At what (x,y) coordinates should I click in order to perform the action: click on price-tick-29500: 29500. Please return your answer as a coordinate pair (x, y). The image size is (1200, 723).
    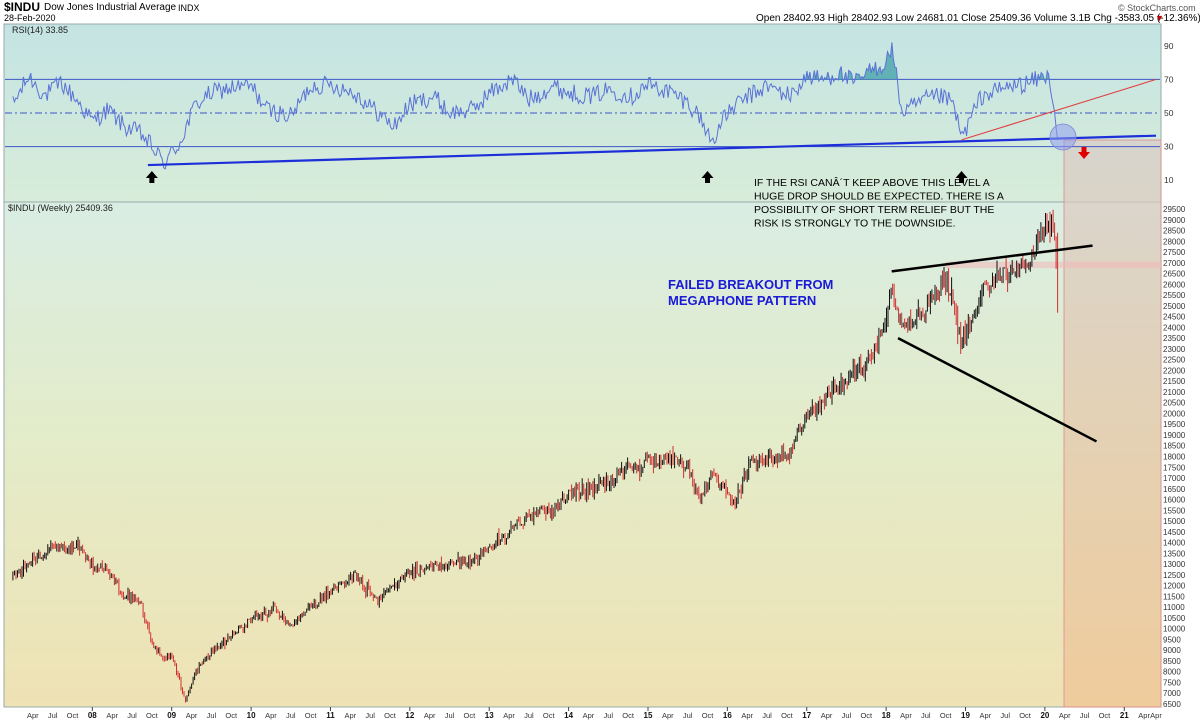
    Looking at the image, I should click on (1174, 209).